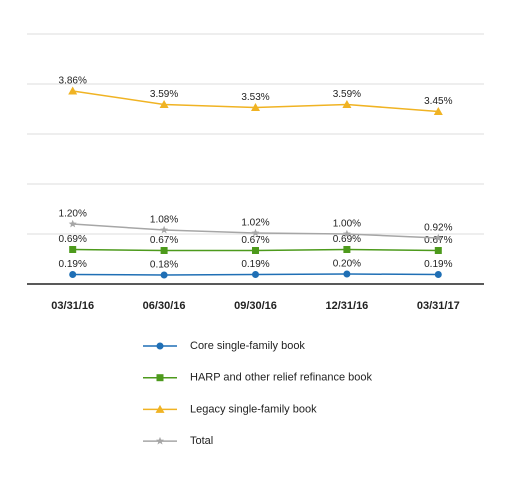 Image resolution: width=516 pixels, height=478 pixels. Describe the element at coordinates (253, 409) in the screenshot. I see `legend-label: Legacy single-family book` at that location.